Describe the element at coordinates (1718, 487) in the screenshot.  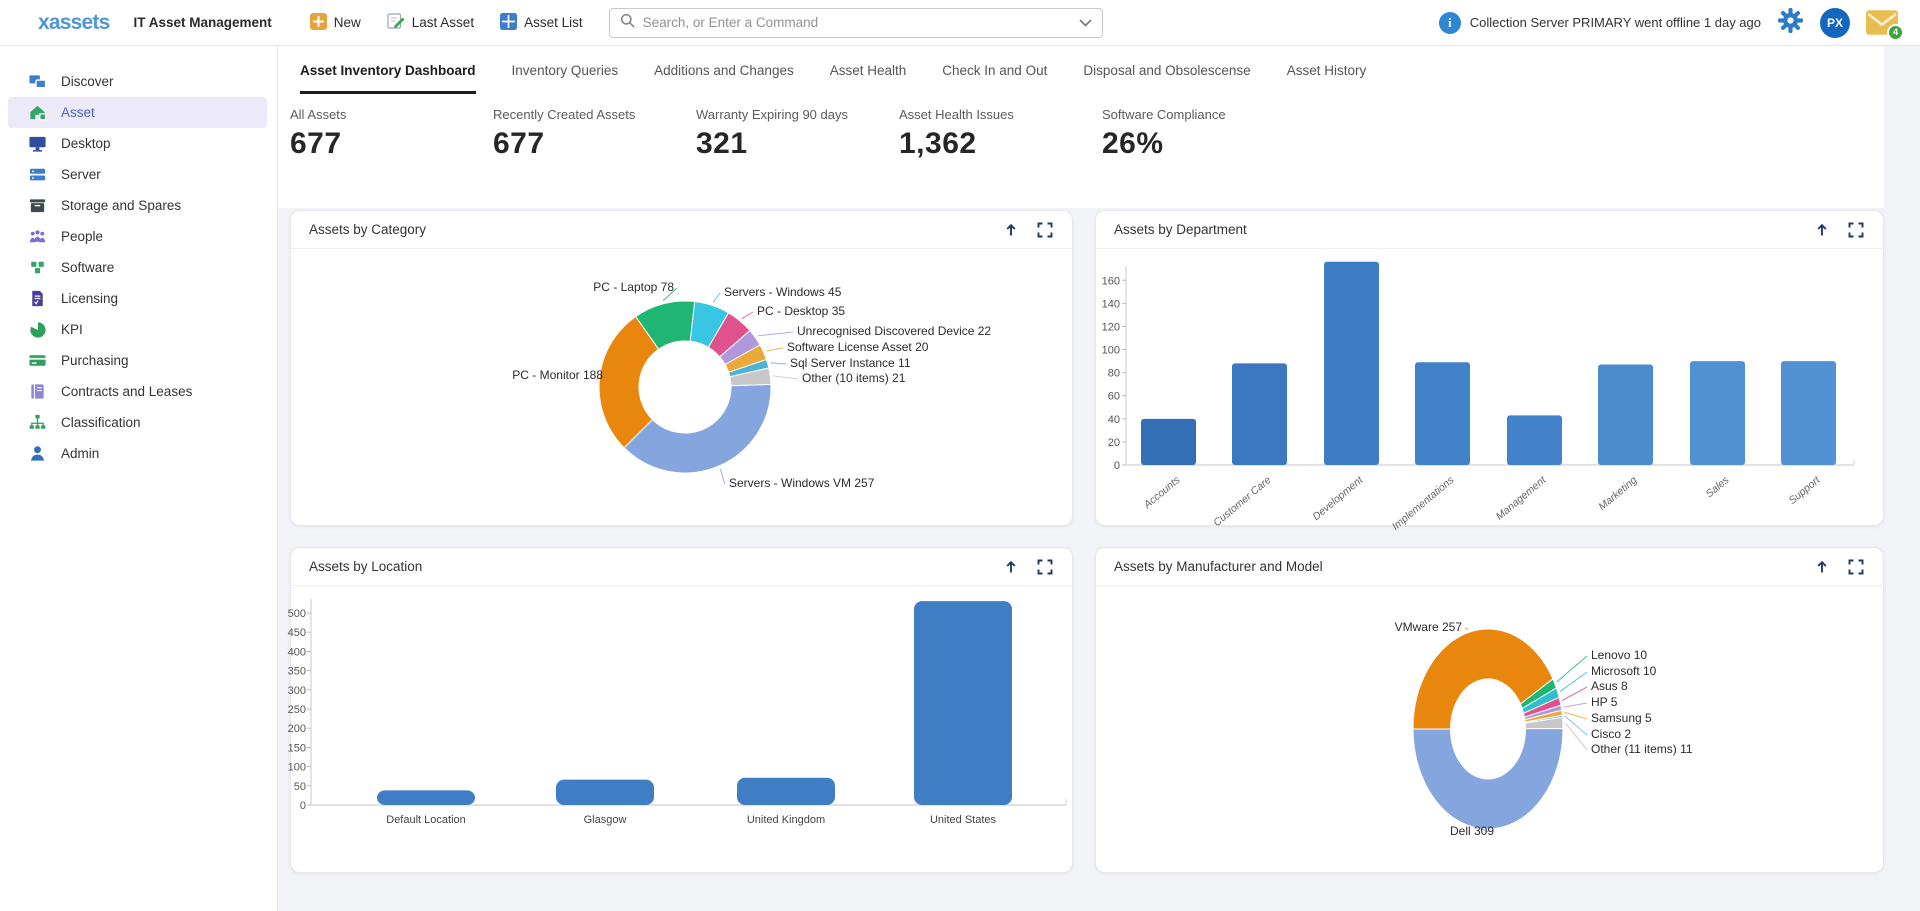
I see `svg-text: Sales` at that location.